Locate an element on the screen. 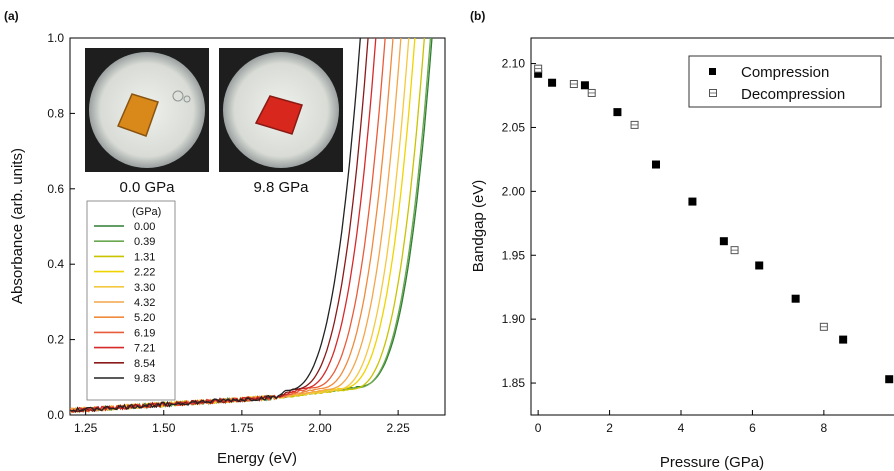 This screenshot has height=471, width=894. panel-b-y-axis-label: Bandgap (eV) is located at coordinates (478, 226).